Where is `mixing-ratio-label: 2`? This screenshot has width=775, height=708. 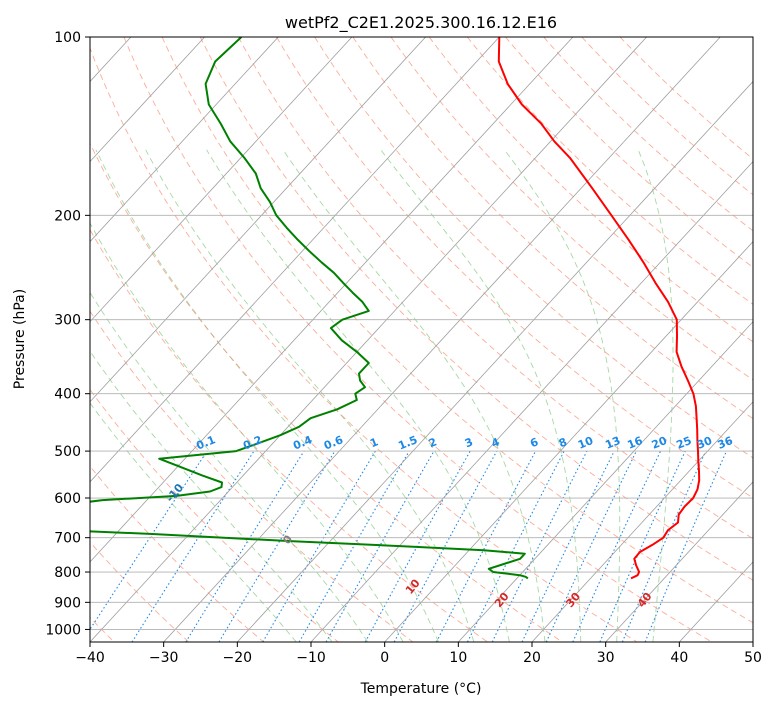 mixing-ratio-label: 2 is located at coordinates (433, 442).